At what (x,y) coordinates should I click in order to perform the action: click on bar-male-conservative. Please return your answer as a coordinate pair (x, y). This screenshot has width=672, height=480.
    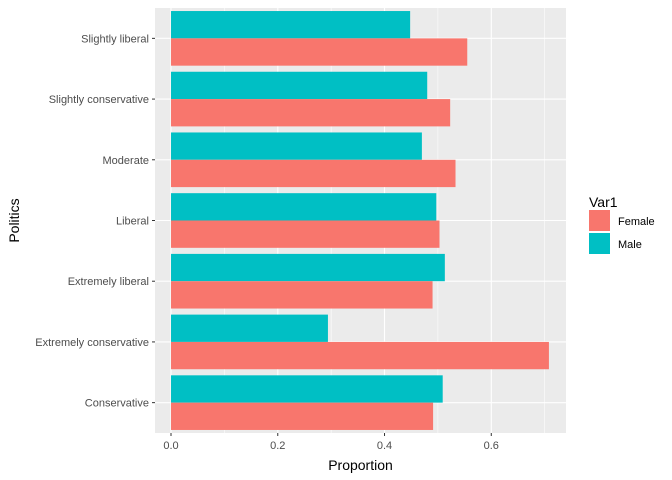
    Looking at the image, I should click on (307, 389).